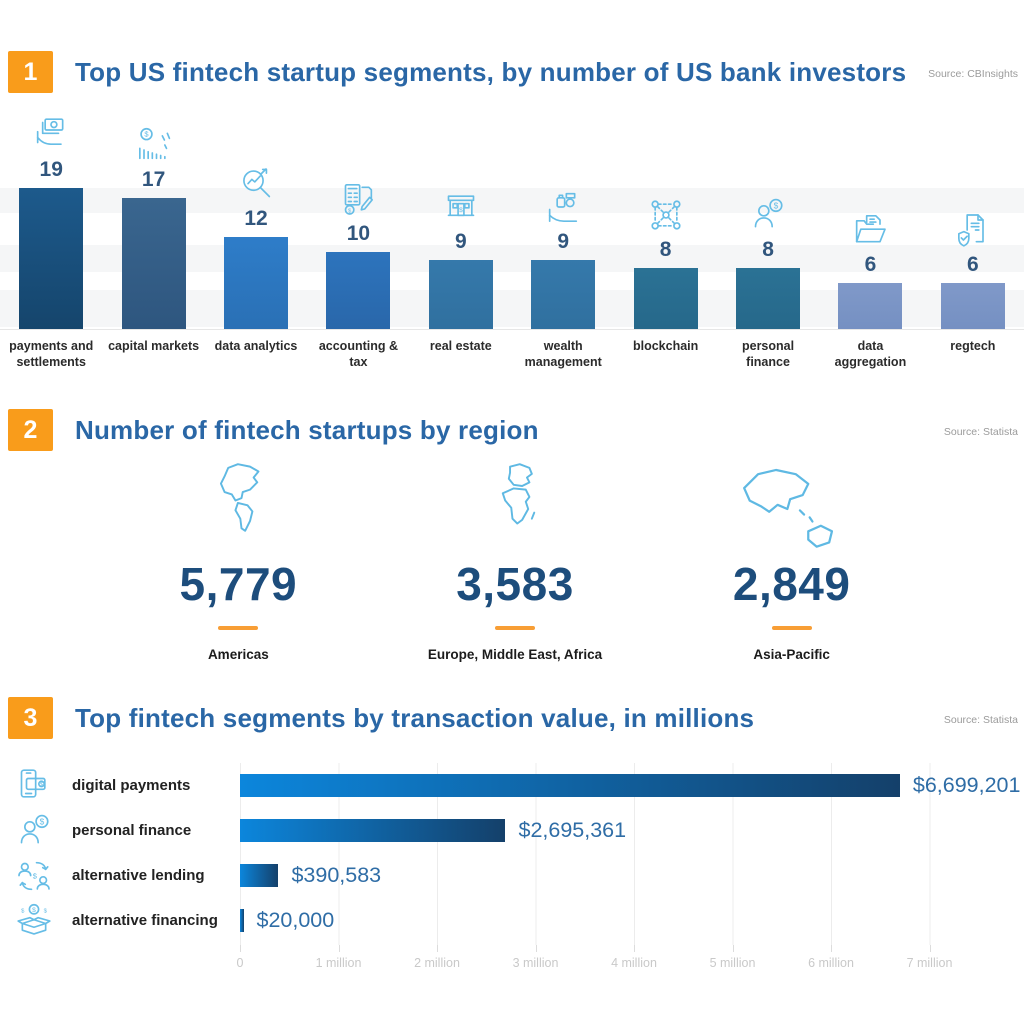 The width and height of the screenshot is (1024, 1024). I want to click on bar-category: regtech, so click(973, 354).